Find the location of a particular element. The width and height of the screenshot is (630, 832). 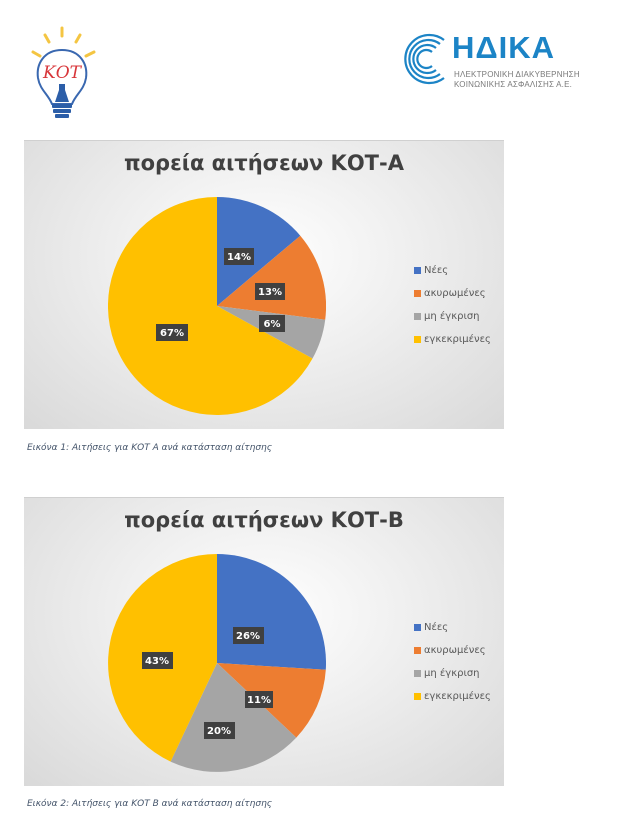

idika-brand-name: ΗΔΙΚΑ is located at coordinates (504, 47).